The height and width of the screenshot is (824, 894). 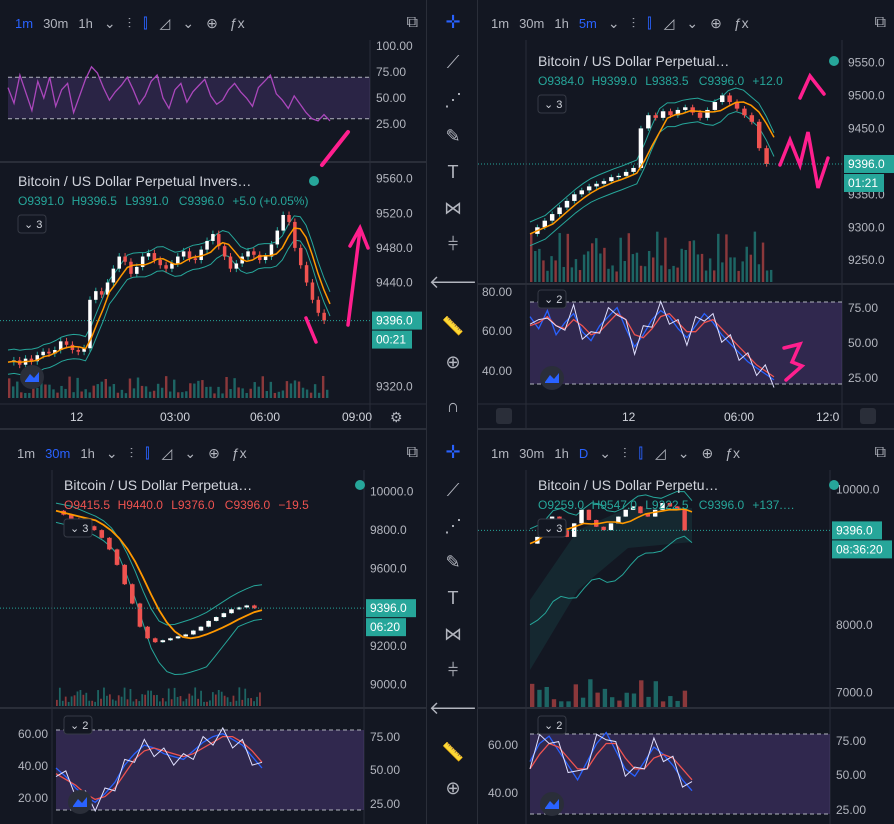 I want to click on timeframe-5m: 5m, so click(x=587, y=23).